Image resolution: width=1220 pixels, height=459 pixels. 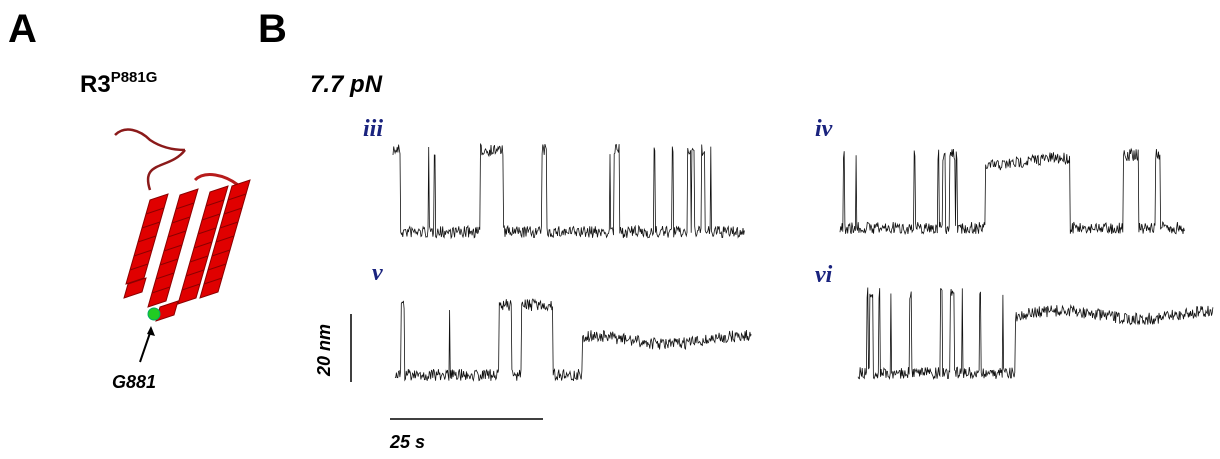 I want to click on trace-label: iii, so click(x=373, y=129).